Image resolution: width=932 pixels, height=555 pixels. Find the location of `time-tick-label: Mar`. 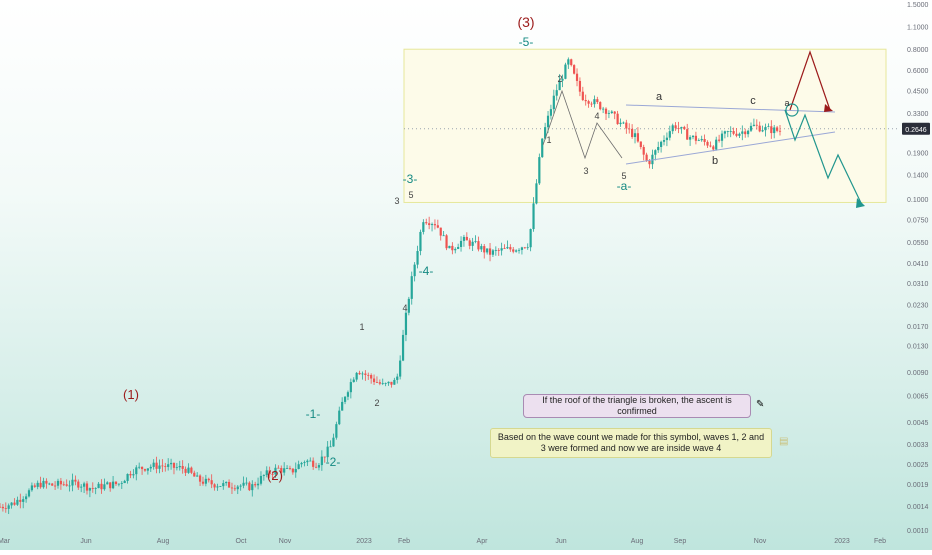

time-tick-label: Mar is located at coordinates (5, 541).